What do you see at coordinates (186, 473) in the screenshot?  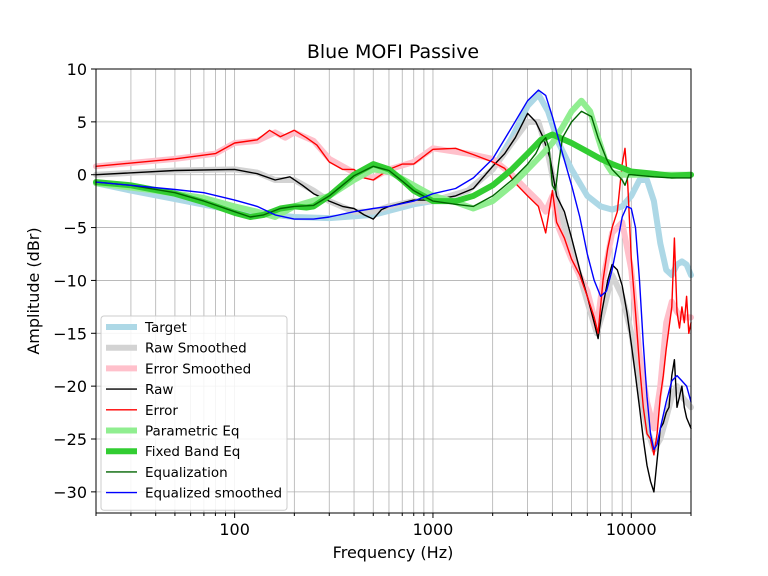 I see `legend-label: Equalization` at bounding box center [186, 473].